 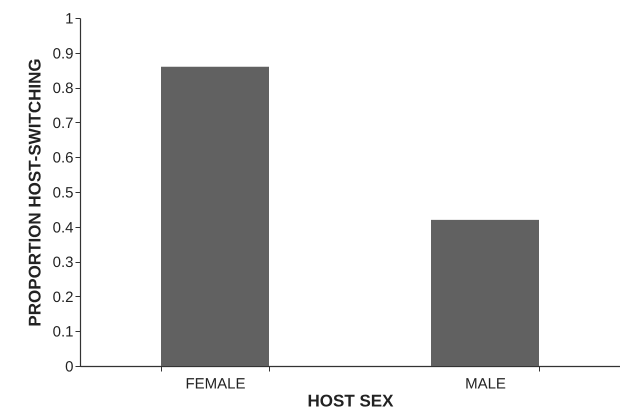 What do you see at coordinates (63, 297) in the screenshot?
I see `y-tick-label: 0.2` at bounding box center [63, 297].